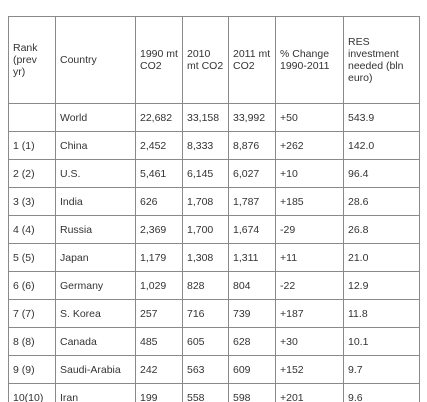 The height and width of the screenshot is (402, 427). What do you see at coordinates (252, 392) in the screenshot?
I see `table-cell: 598` at bounding box center [252, 392].